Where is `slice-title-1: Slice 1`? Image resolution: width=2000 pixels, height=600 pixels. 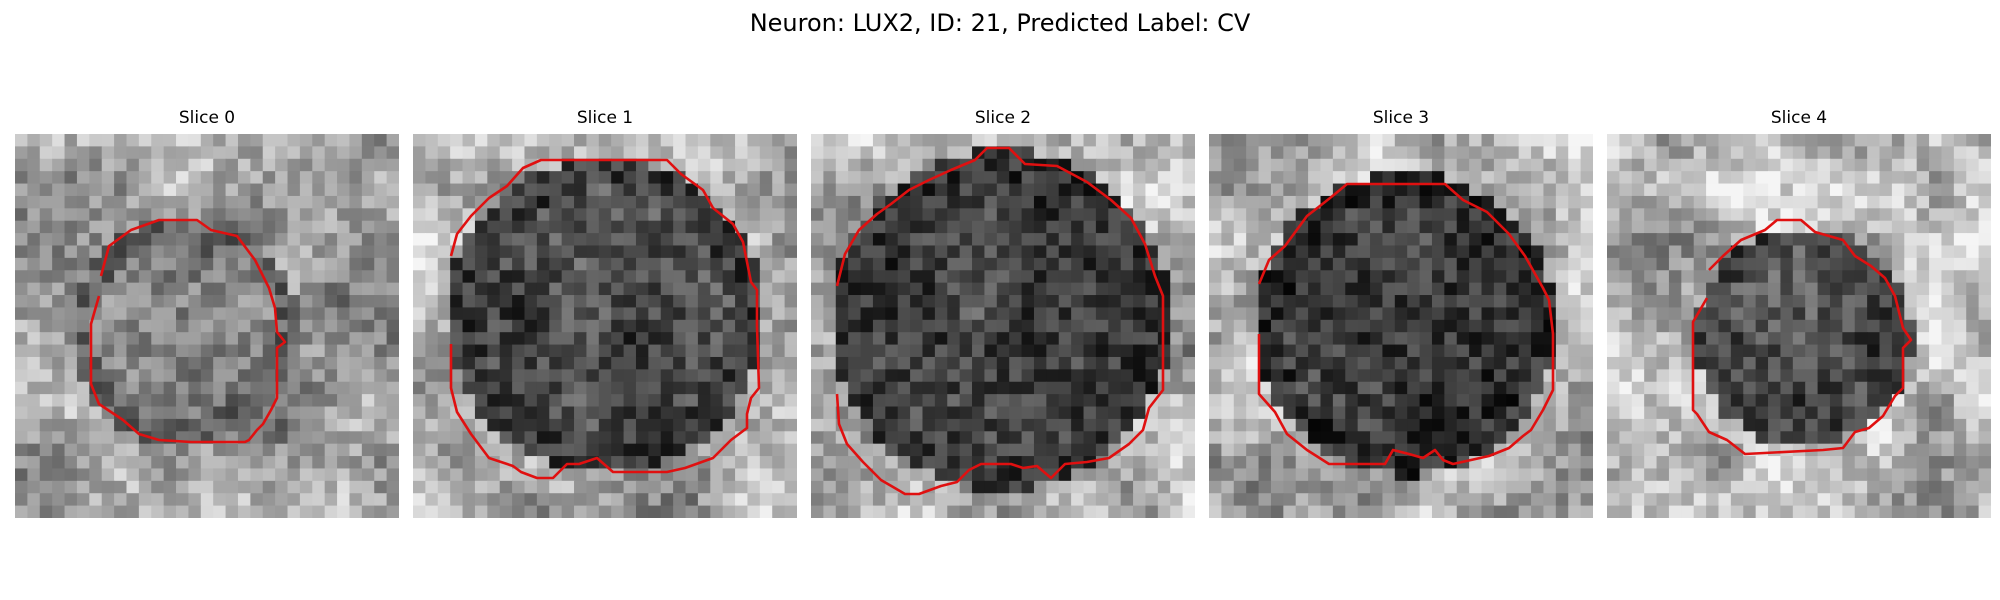
slice-title-1: Slice 1 is located at coordinates (605, 118).